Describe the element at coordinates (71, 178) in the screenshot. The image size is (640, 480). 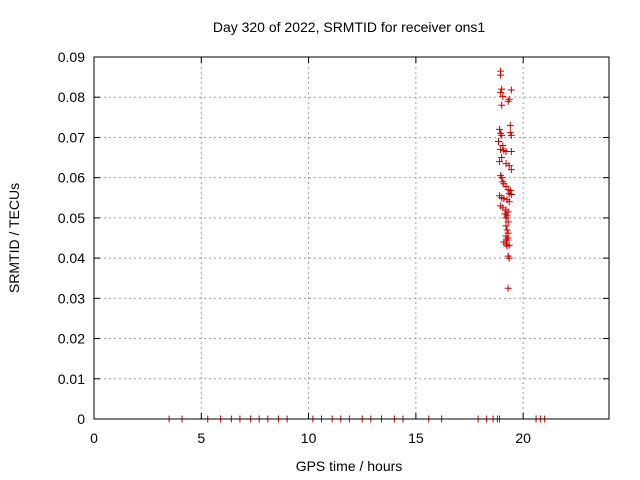
I see `y-tick-label: 0.06` at that location.